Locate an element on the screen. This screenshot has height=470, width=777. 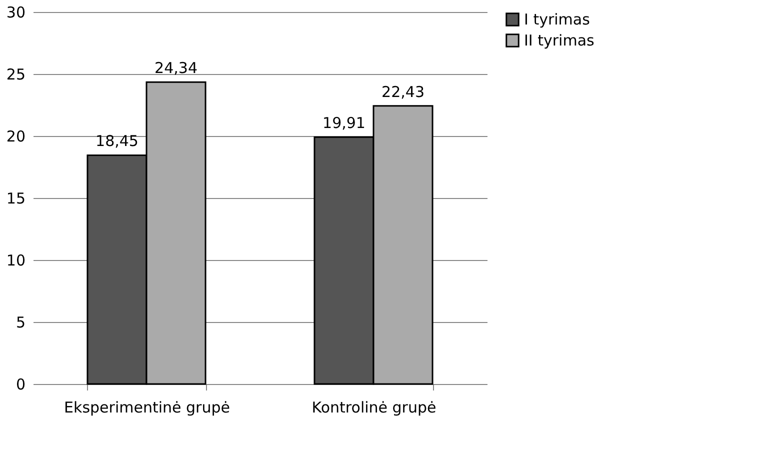
y-tick-label: 25 is located at coordinates (16, 75).